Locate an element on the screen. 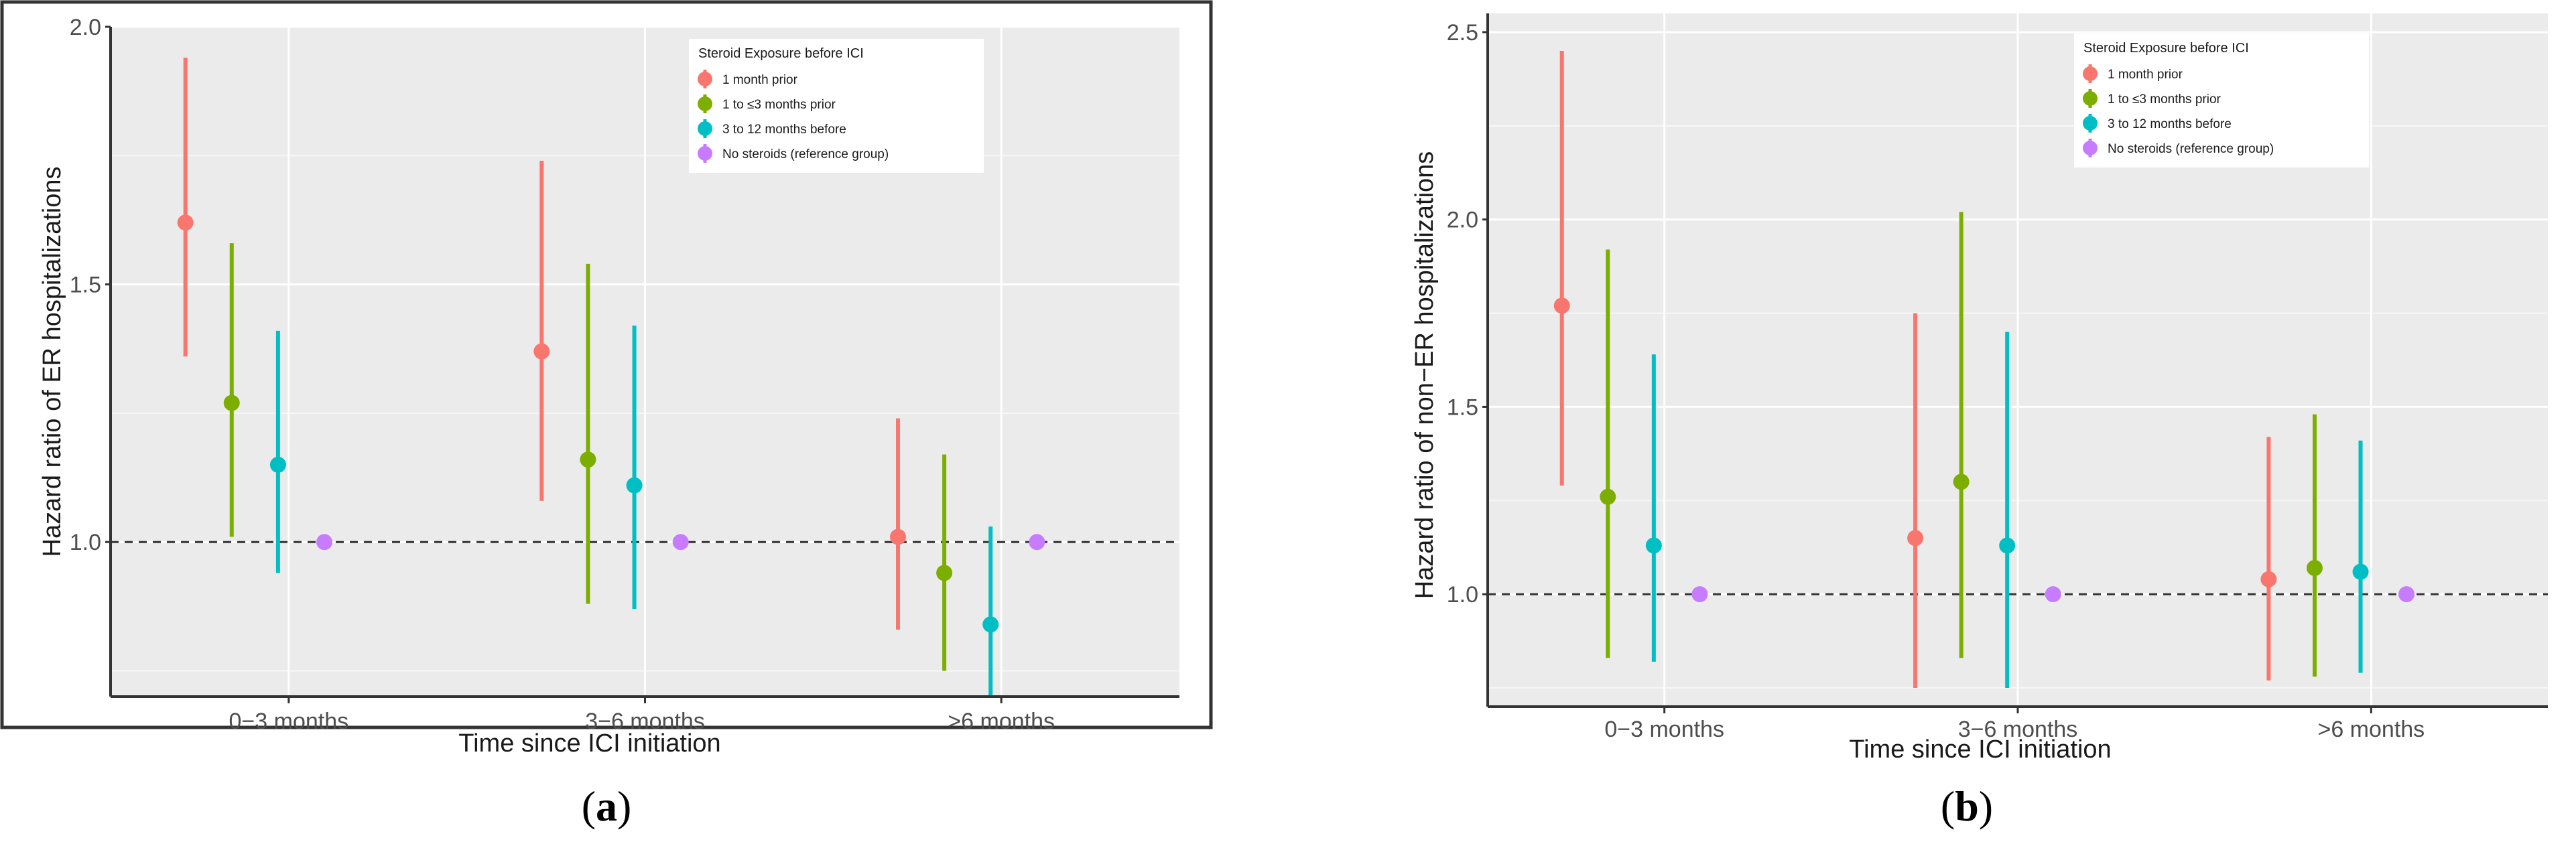 The width and height of the screenshot is (2576, 852). panel-a-x-tick-label: 3−6 months is located at coordinates (645, 721).